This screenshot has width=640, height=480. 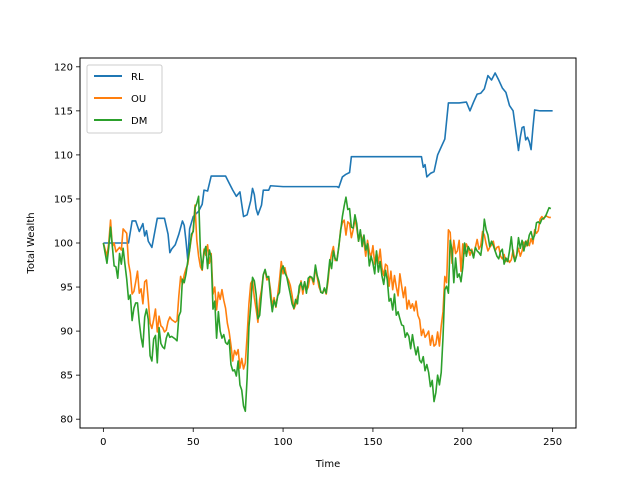 What do you see at coordinates (372, 442) in the screenshot?
I see `x-tick-label: 150` at bounding box center [372, 442].